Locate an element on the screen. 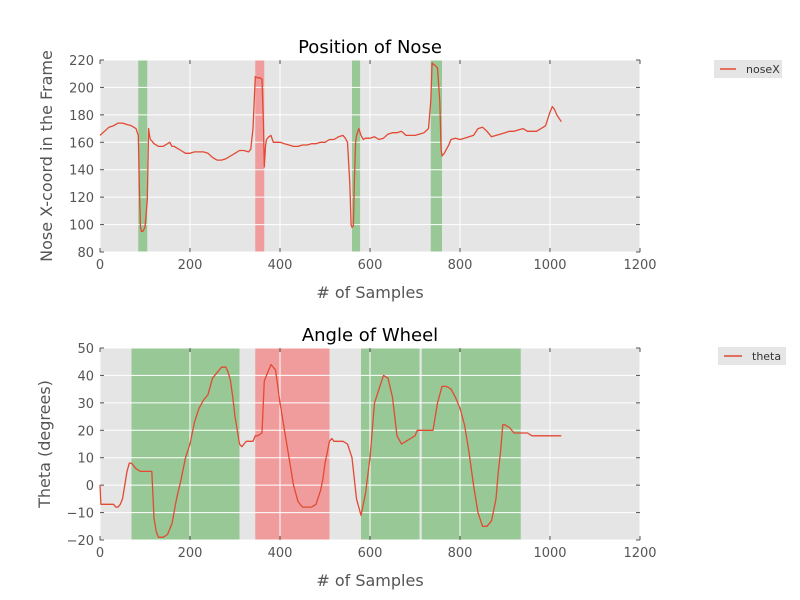  y-tick-label: 120 is located at coordinates (81, 198).